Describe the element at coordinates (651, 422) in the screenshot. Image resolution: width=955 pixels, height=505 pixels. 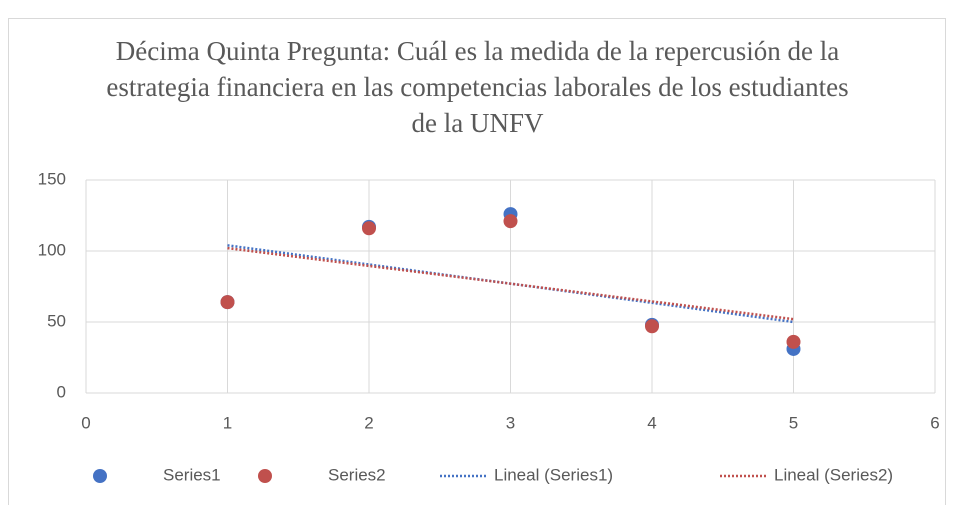
I see `x-tick-label: 4` at that location.